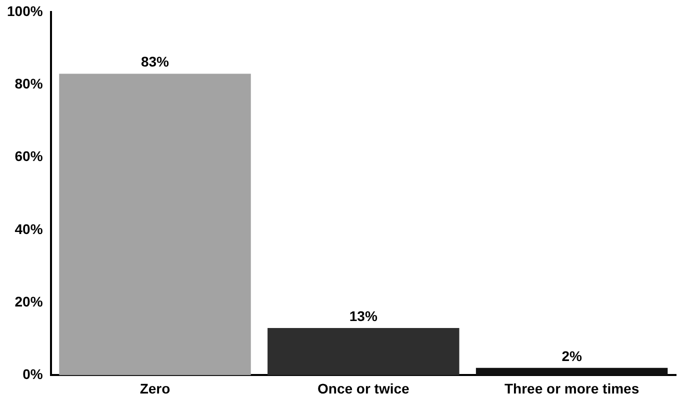 The image size is (680, 408). Describe the element at coordinates (363, 388) in the screenshot. I see `x-tick-label: Once or twice` at that location.